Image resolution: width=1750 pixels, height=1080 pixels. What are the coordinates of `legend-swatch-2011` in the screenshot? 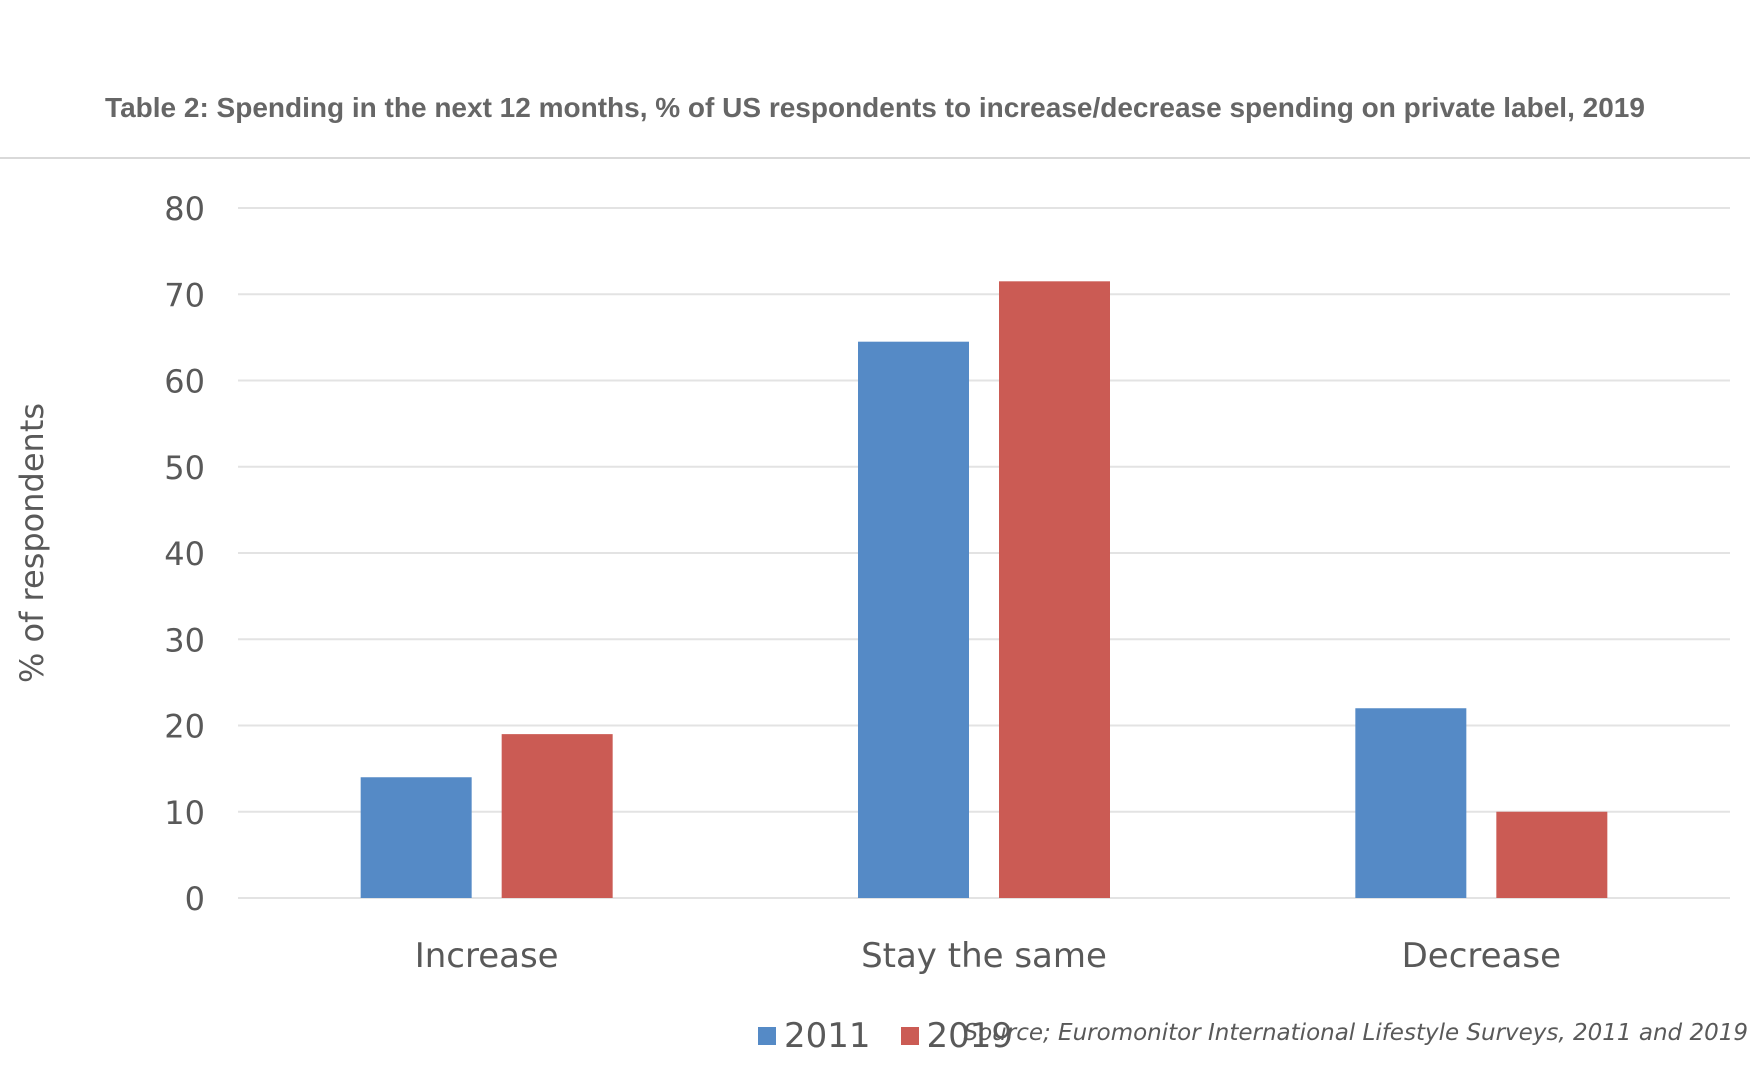 It's located at (767, 1036).